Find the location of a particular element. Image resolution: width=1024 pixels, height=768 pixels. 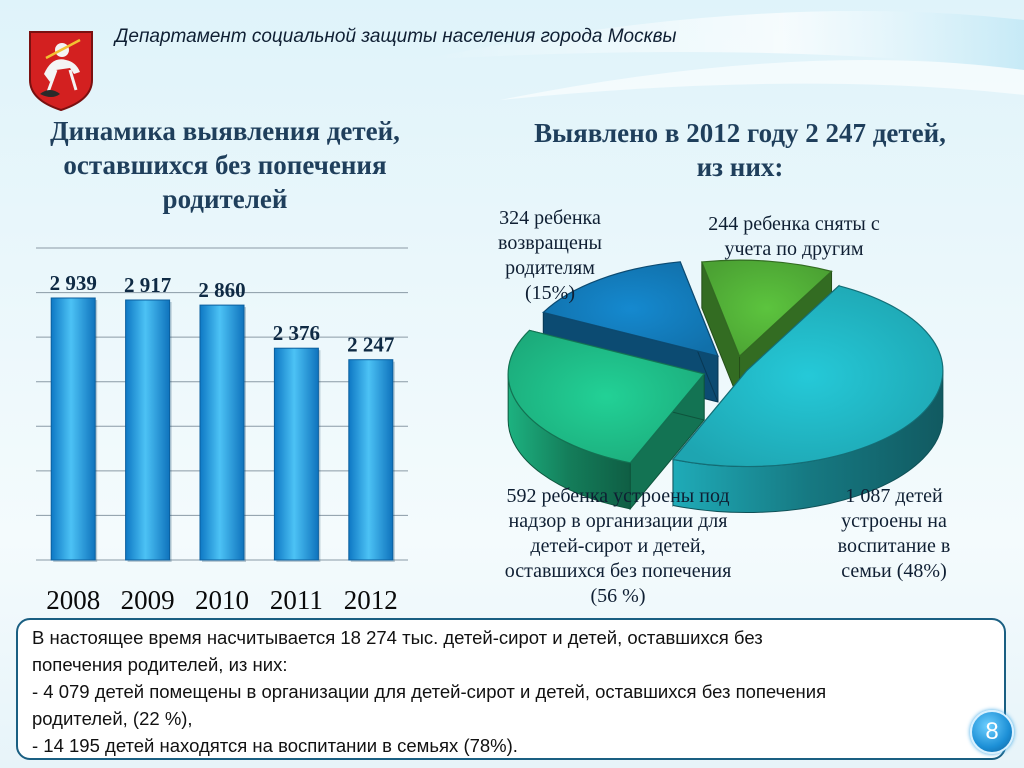

pie-label-line: 324 ребенка is located at coordinates (550, 218).